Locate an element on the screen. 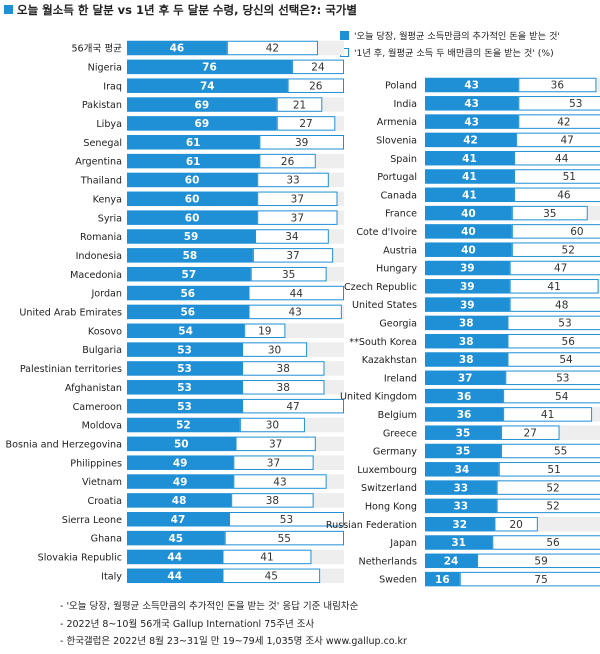 The image size is (600, 654). data-label-later: 19 is located at coordinates (264, 331).